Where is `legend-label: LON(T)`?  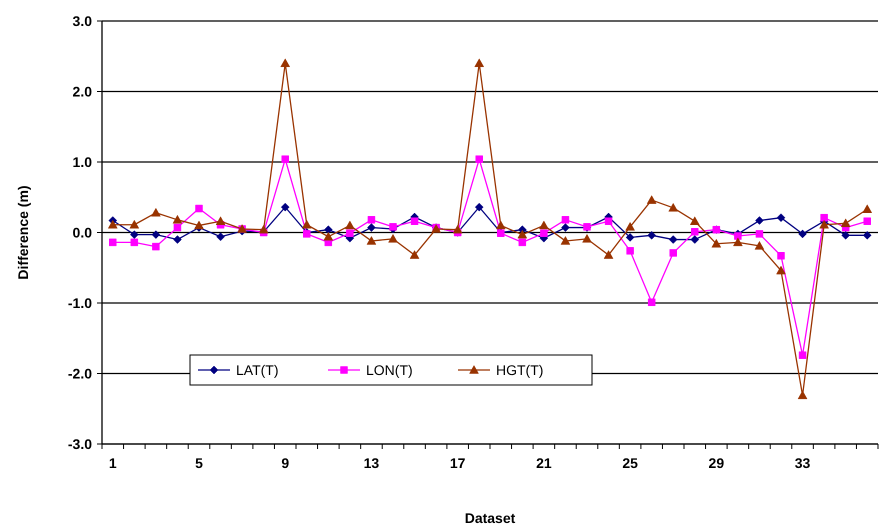
legend-label: LON(T) is located at coordinates (389, 370).